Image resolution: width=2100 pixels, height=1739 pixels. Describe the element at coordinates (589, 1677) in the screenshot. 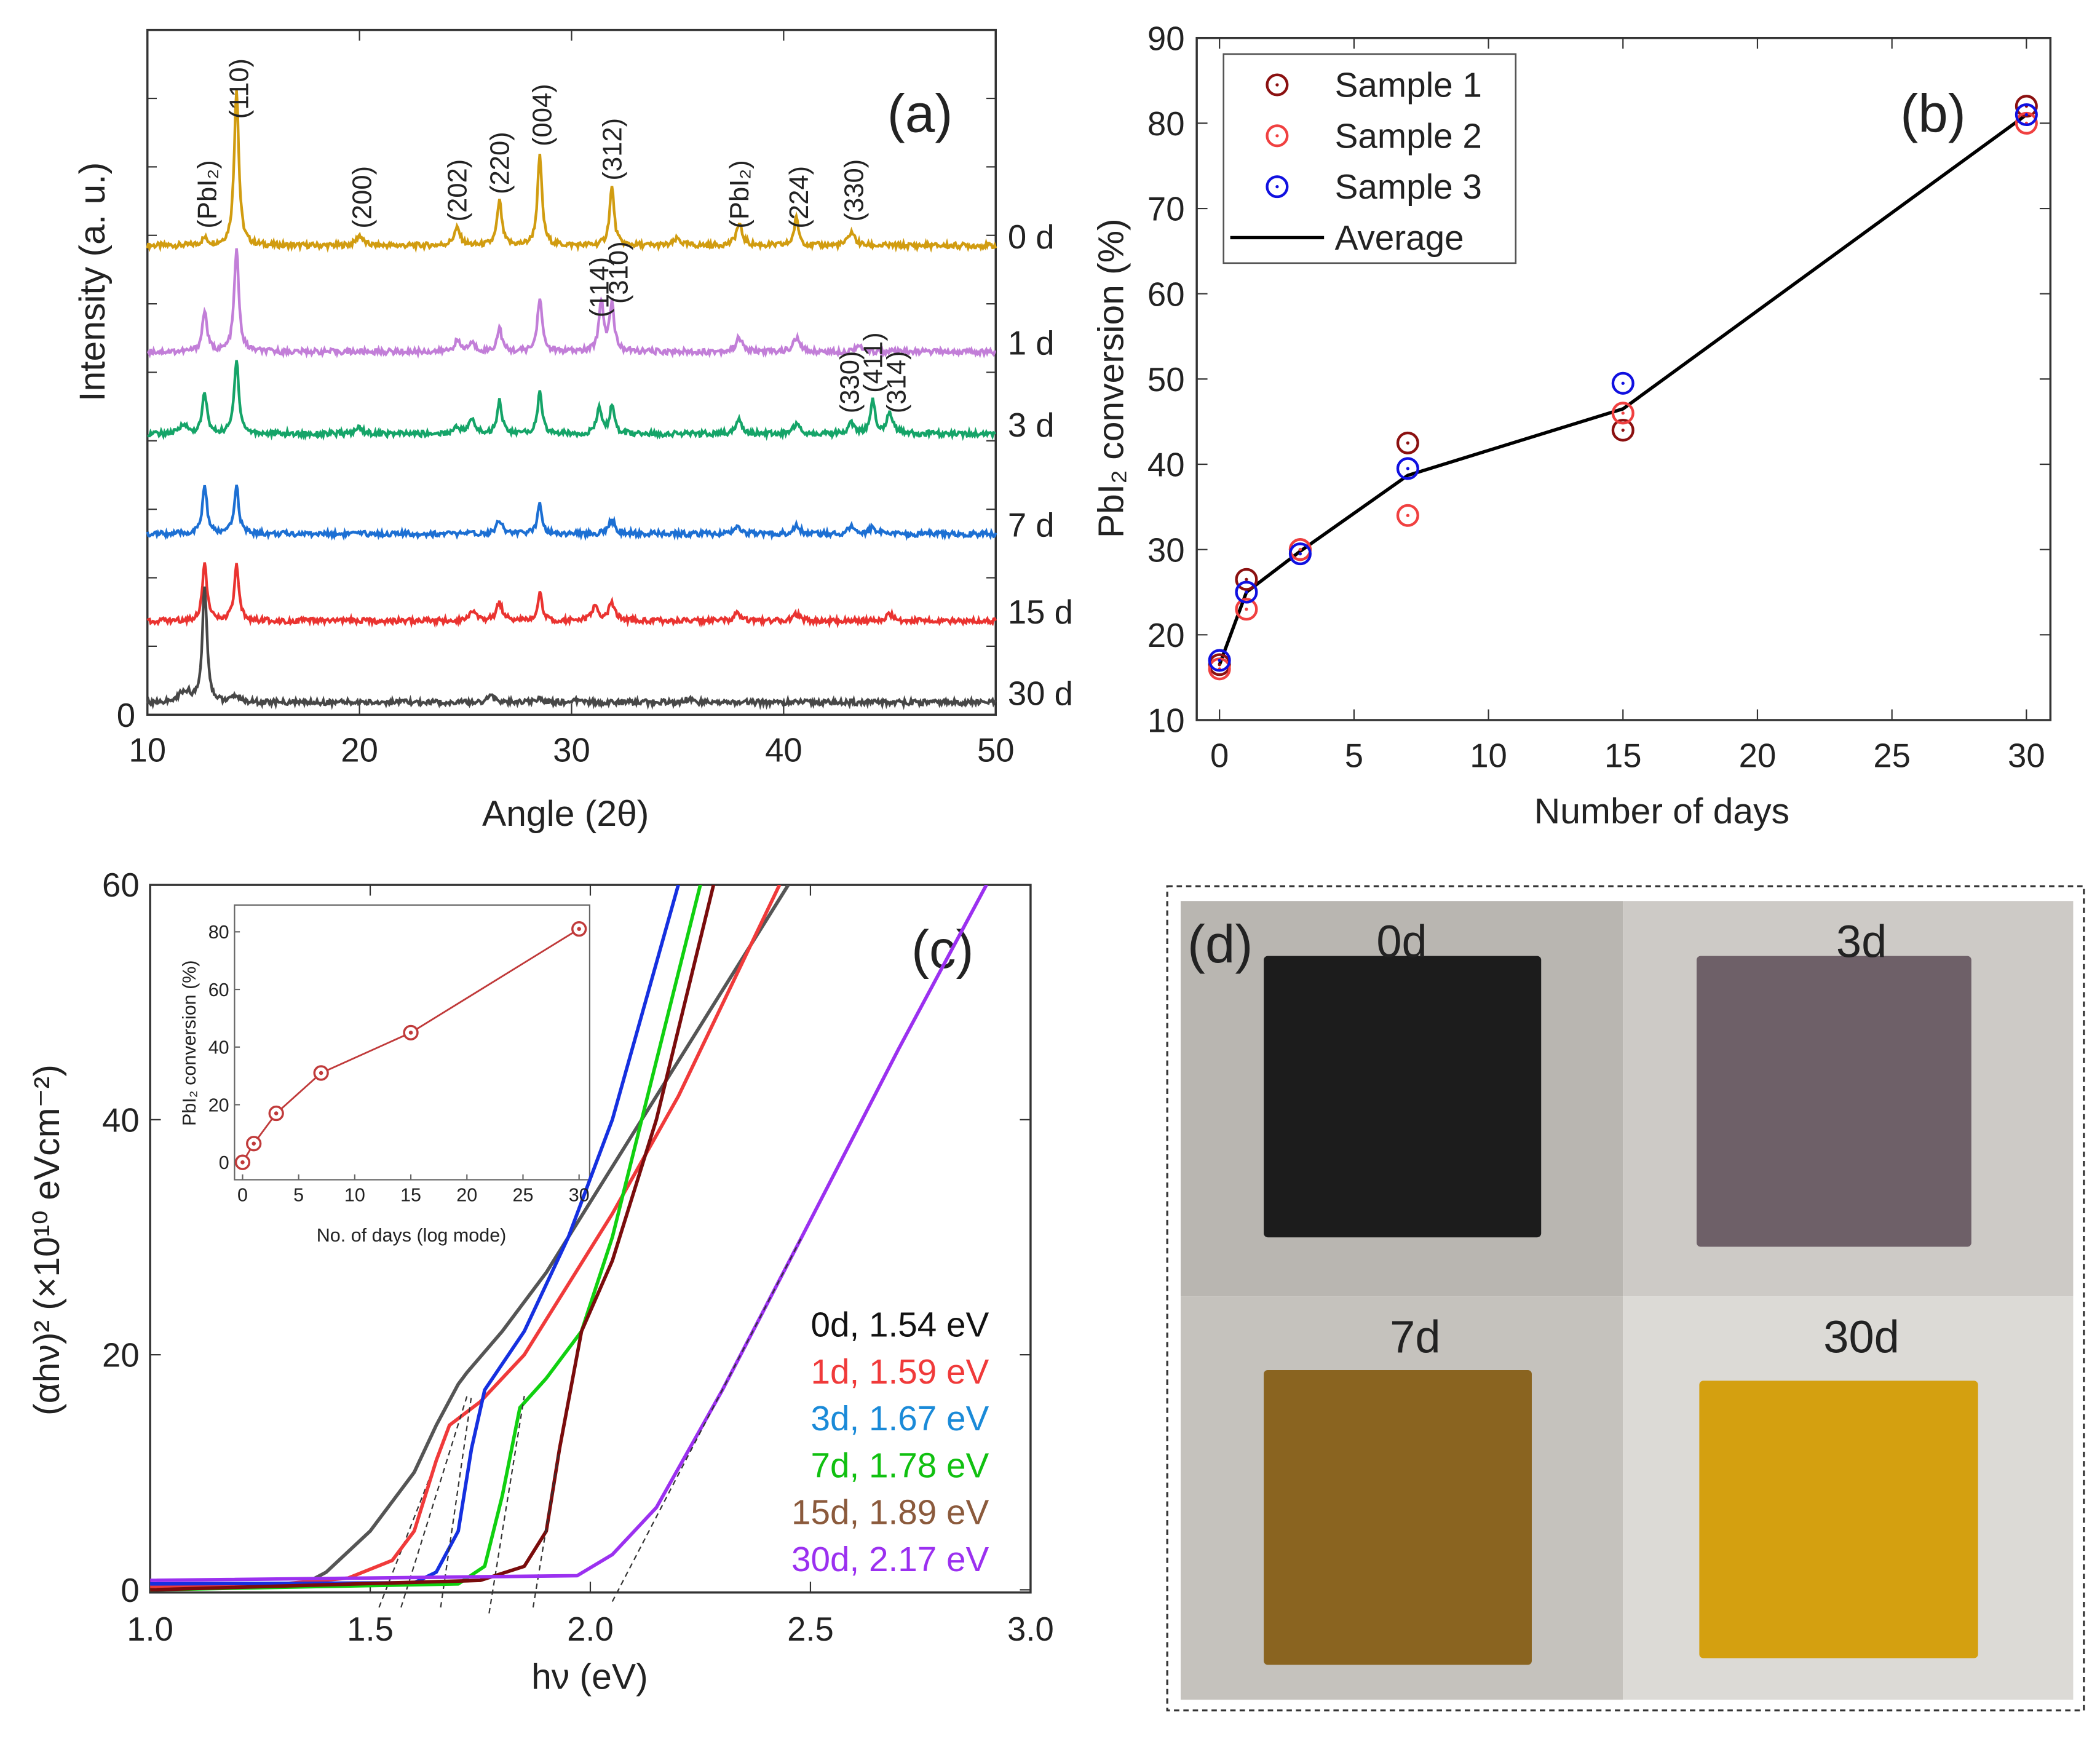

I see `x-axis-label-c: hν (eV)` at that location.